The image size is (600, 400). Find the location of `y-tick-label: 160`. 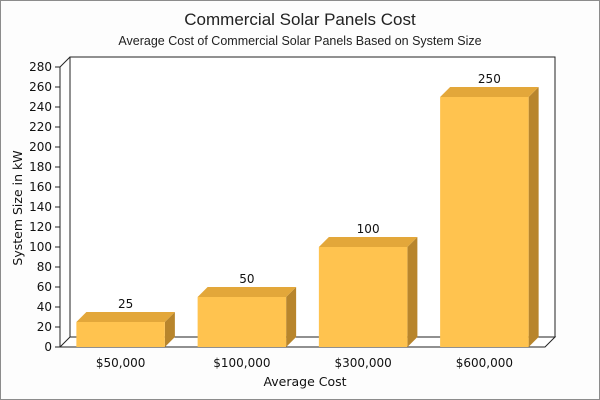

y-tick-label: 160 is located at coordinates (40, 187).